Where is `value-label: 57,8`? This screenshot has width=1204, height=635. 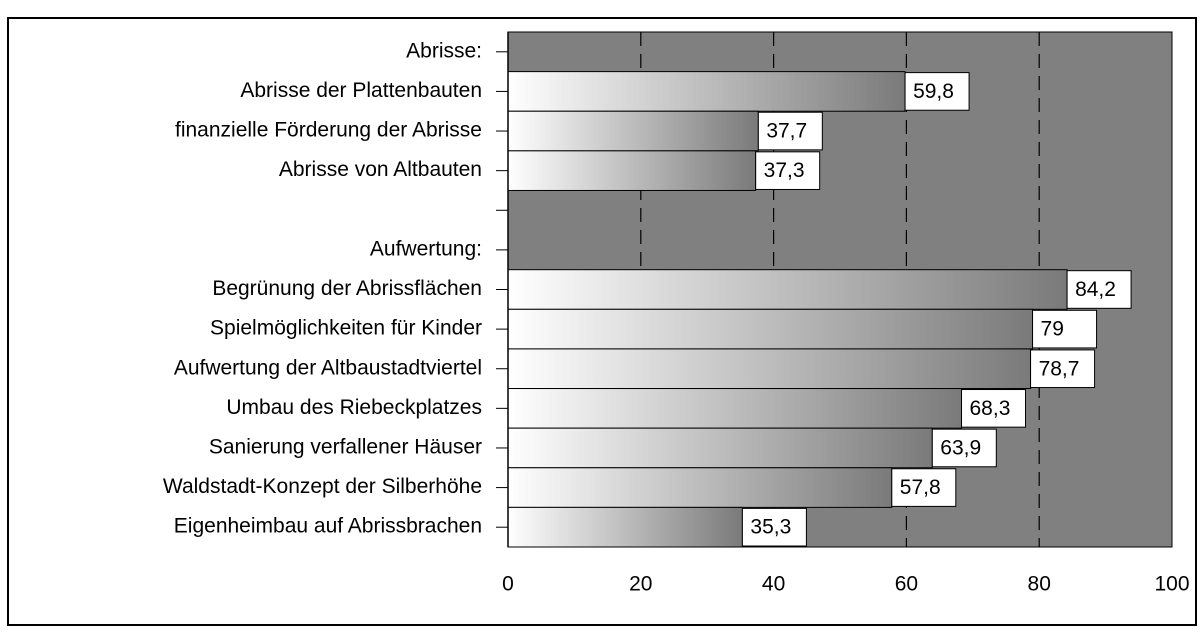 value-label: 57,8 is located at coordinates (920, 487).